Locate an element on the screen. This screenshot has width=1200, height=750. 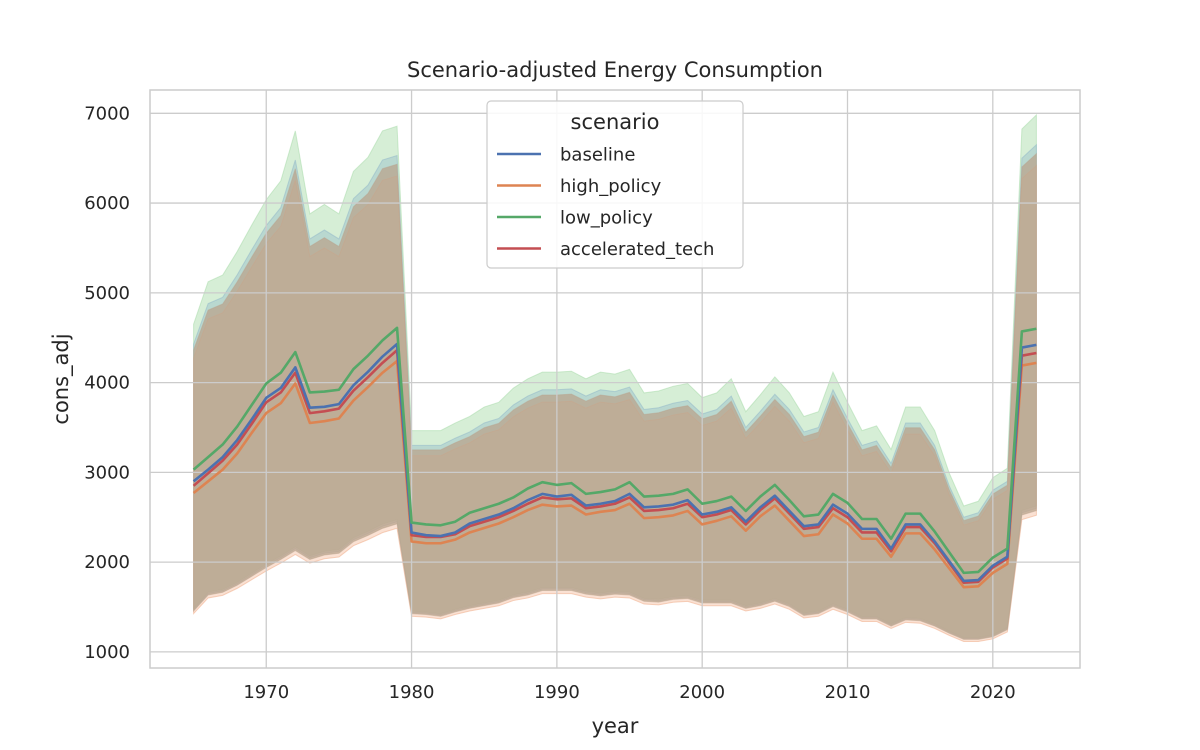
legend-label: baseline is located at coordinates (597, 155).